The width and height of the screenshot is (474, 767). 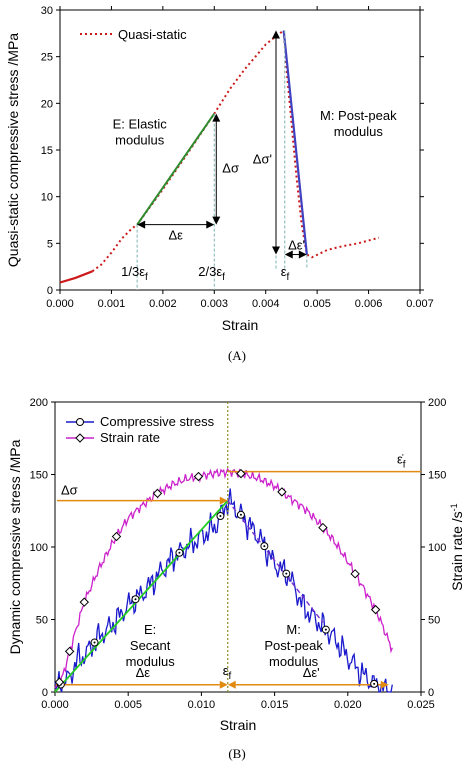 I want to click on panel-b-y-tick-label: 0, so click(x=45, y=693).